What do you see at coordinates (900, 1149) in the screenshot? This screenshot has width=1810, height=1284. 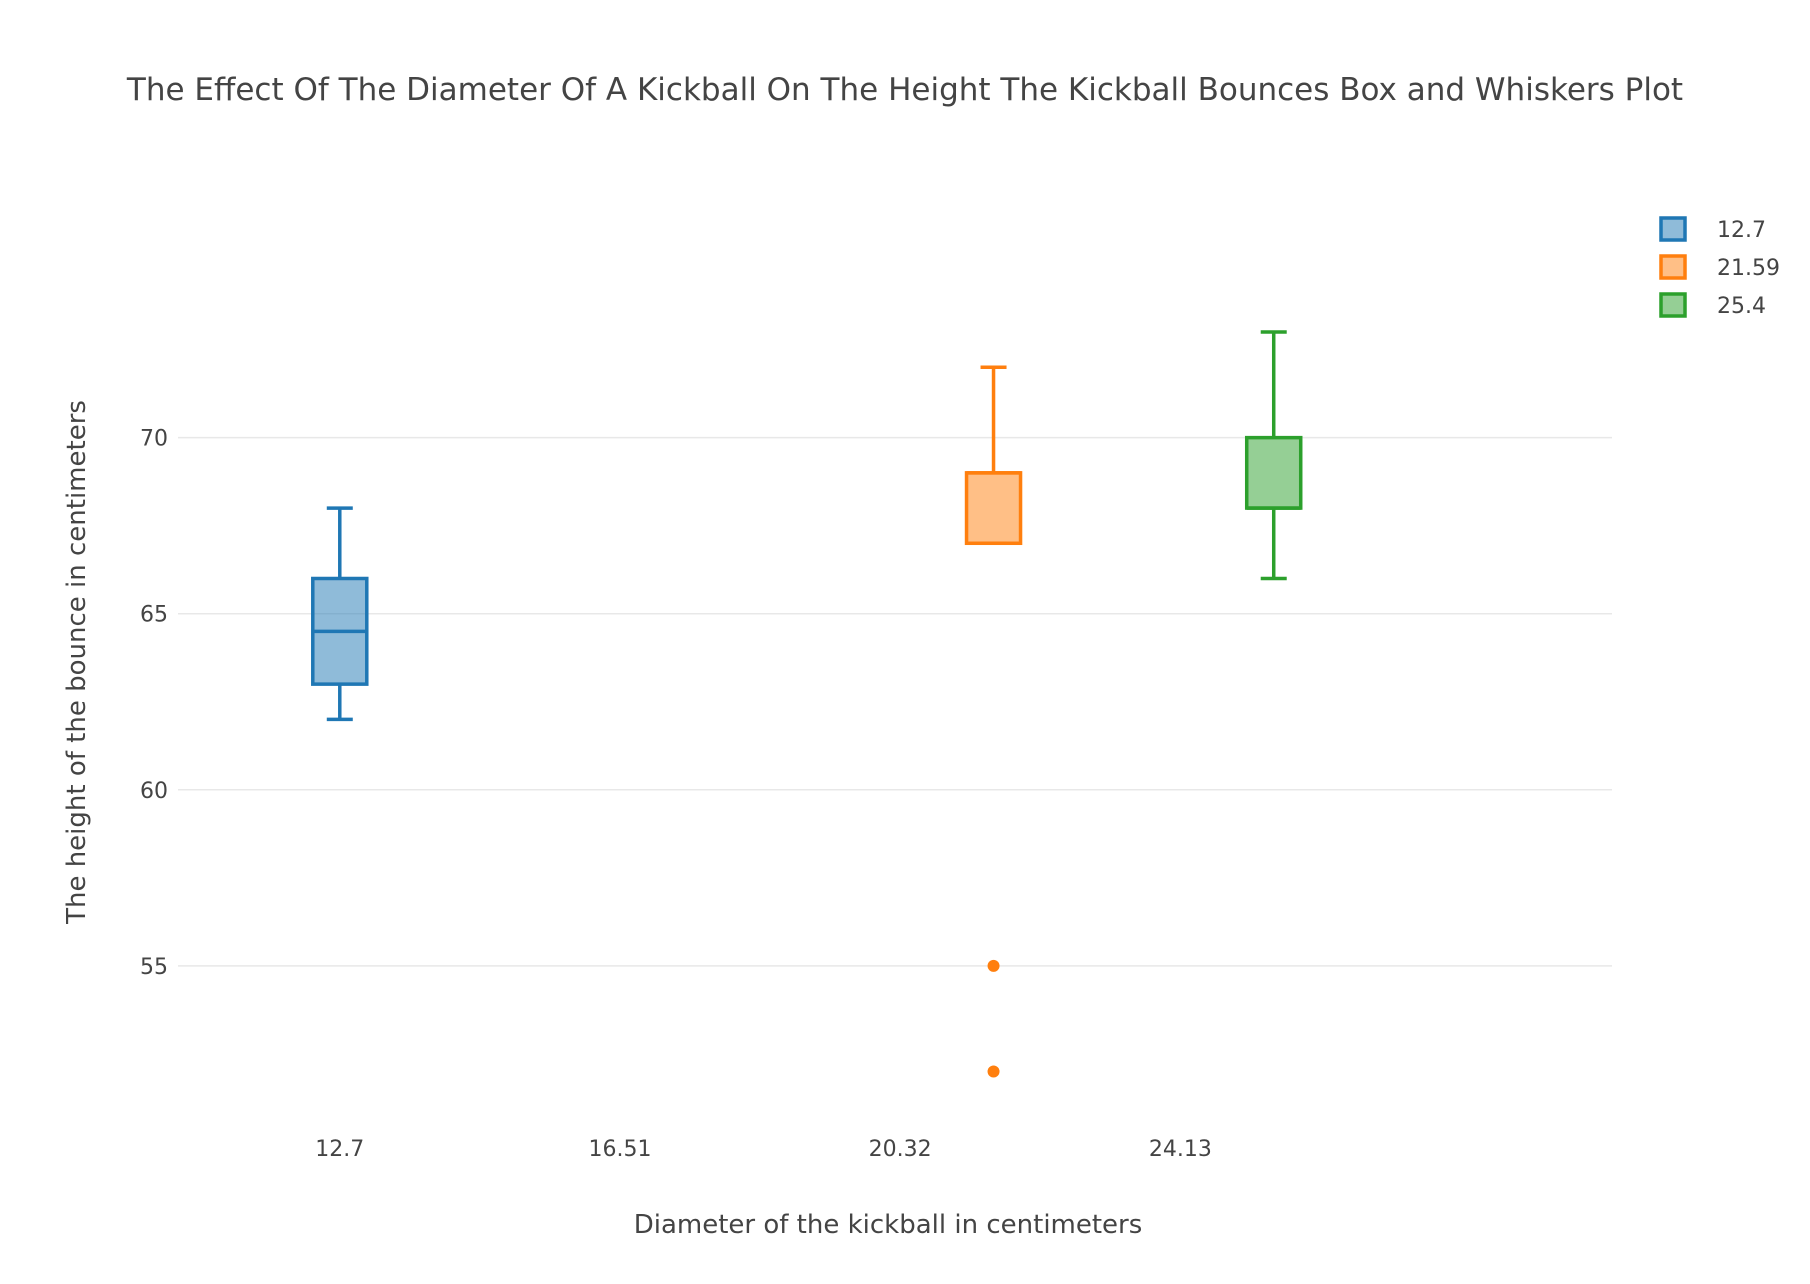 I see `x-tick-label: 20.32` at bounding box center [900, 1149].